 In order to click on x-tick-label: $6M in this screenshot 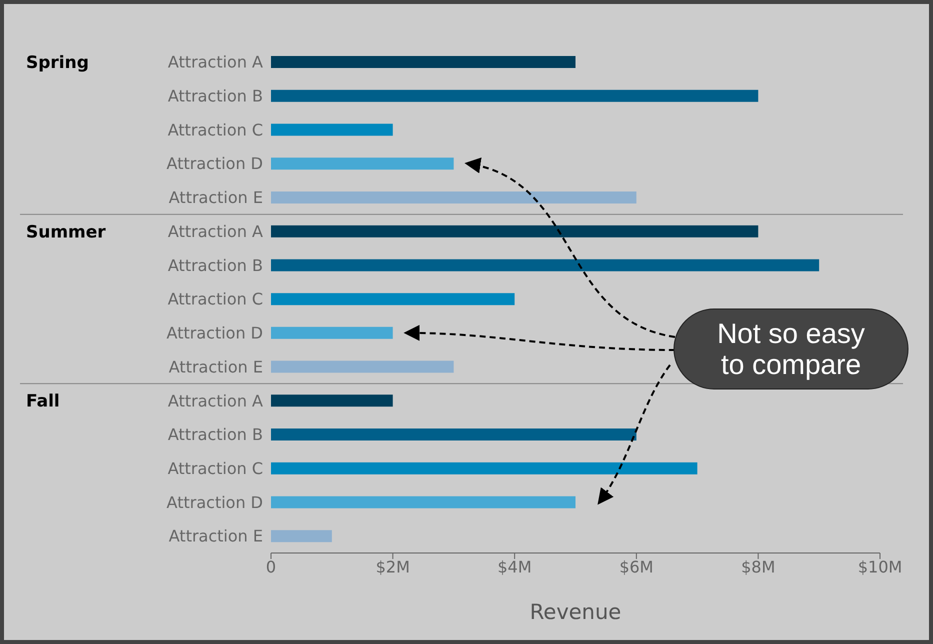, I will do `click(636, 566)`.